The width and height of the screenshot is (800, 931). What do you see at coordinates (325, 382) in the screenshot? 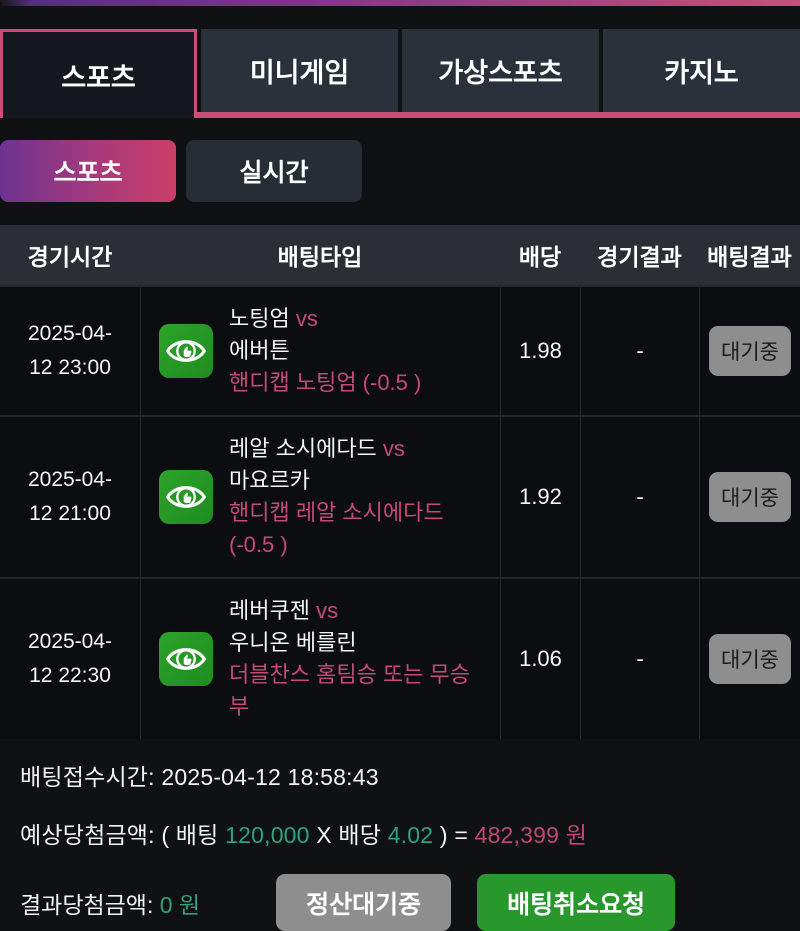
I see `bet-description: 핸디캡 노팅엄 (-0.5 )` at bounding box center [325, 382].